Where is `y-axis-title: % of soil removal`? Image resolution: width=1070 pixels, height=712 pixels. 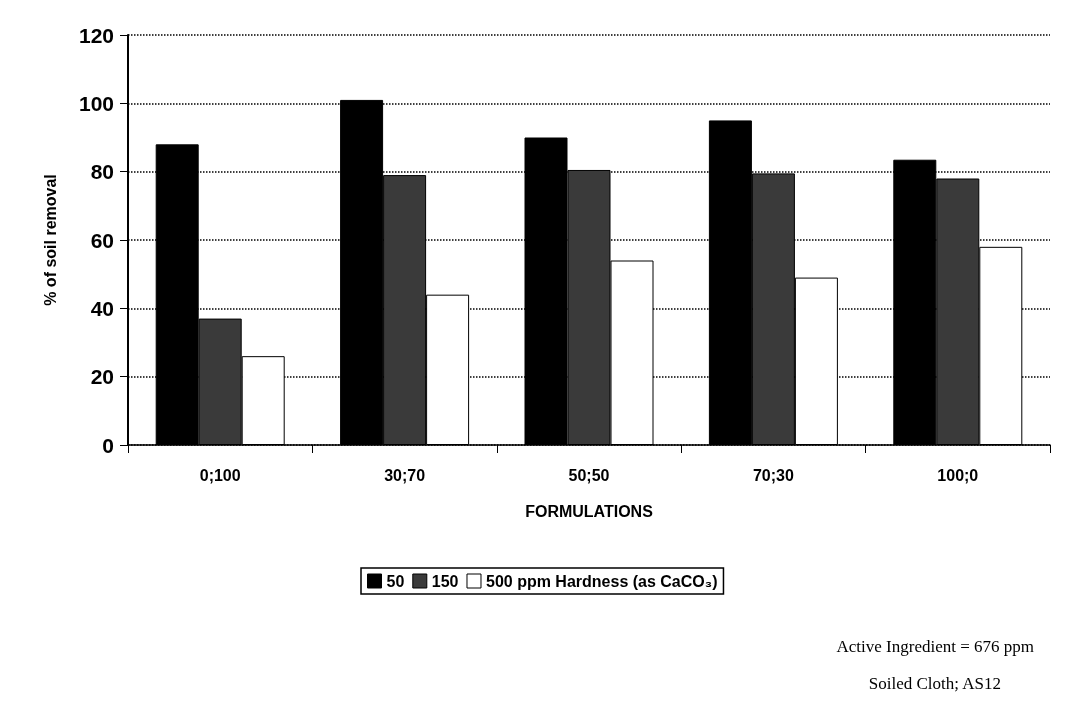
y-axis-title: % of soil removal is located at coordinates (50, 240).